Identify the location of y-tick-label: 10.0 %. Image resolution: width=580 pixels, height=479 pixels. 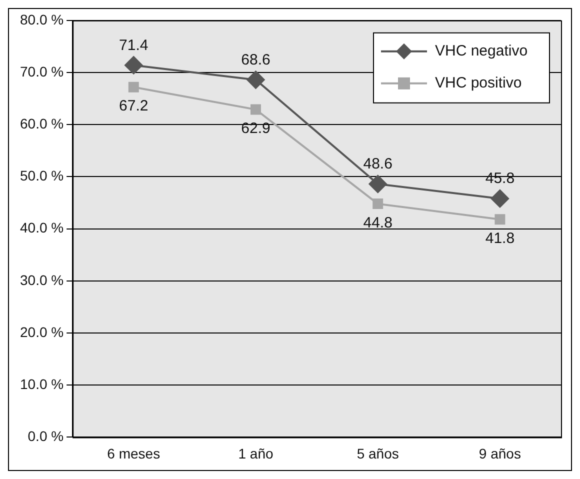
(42, 384).